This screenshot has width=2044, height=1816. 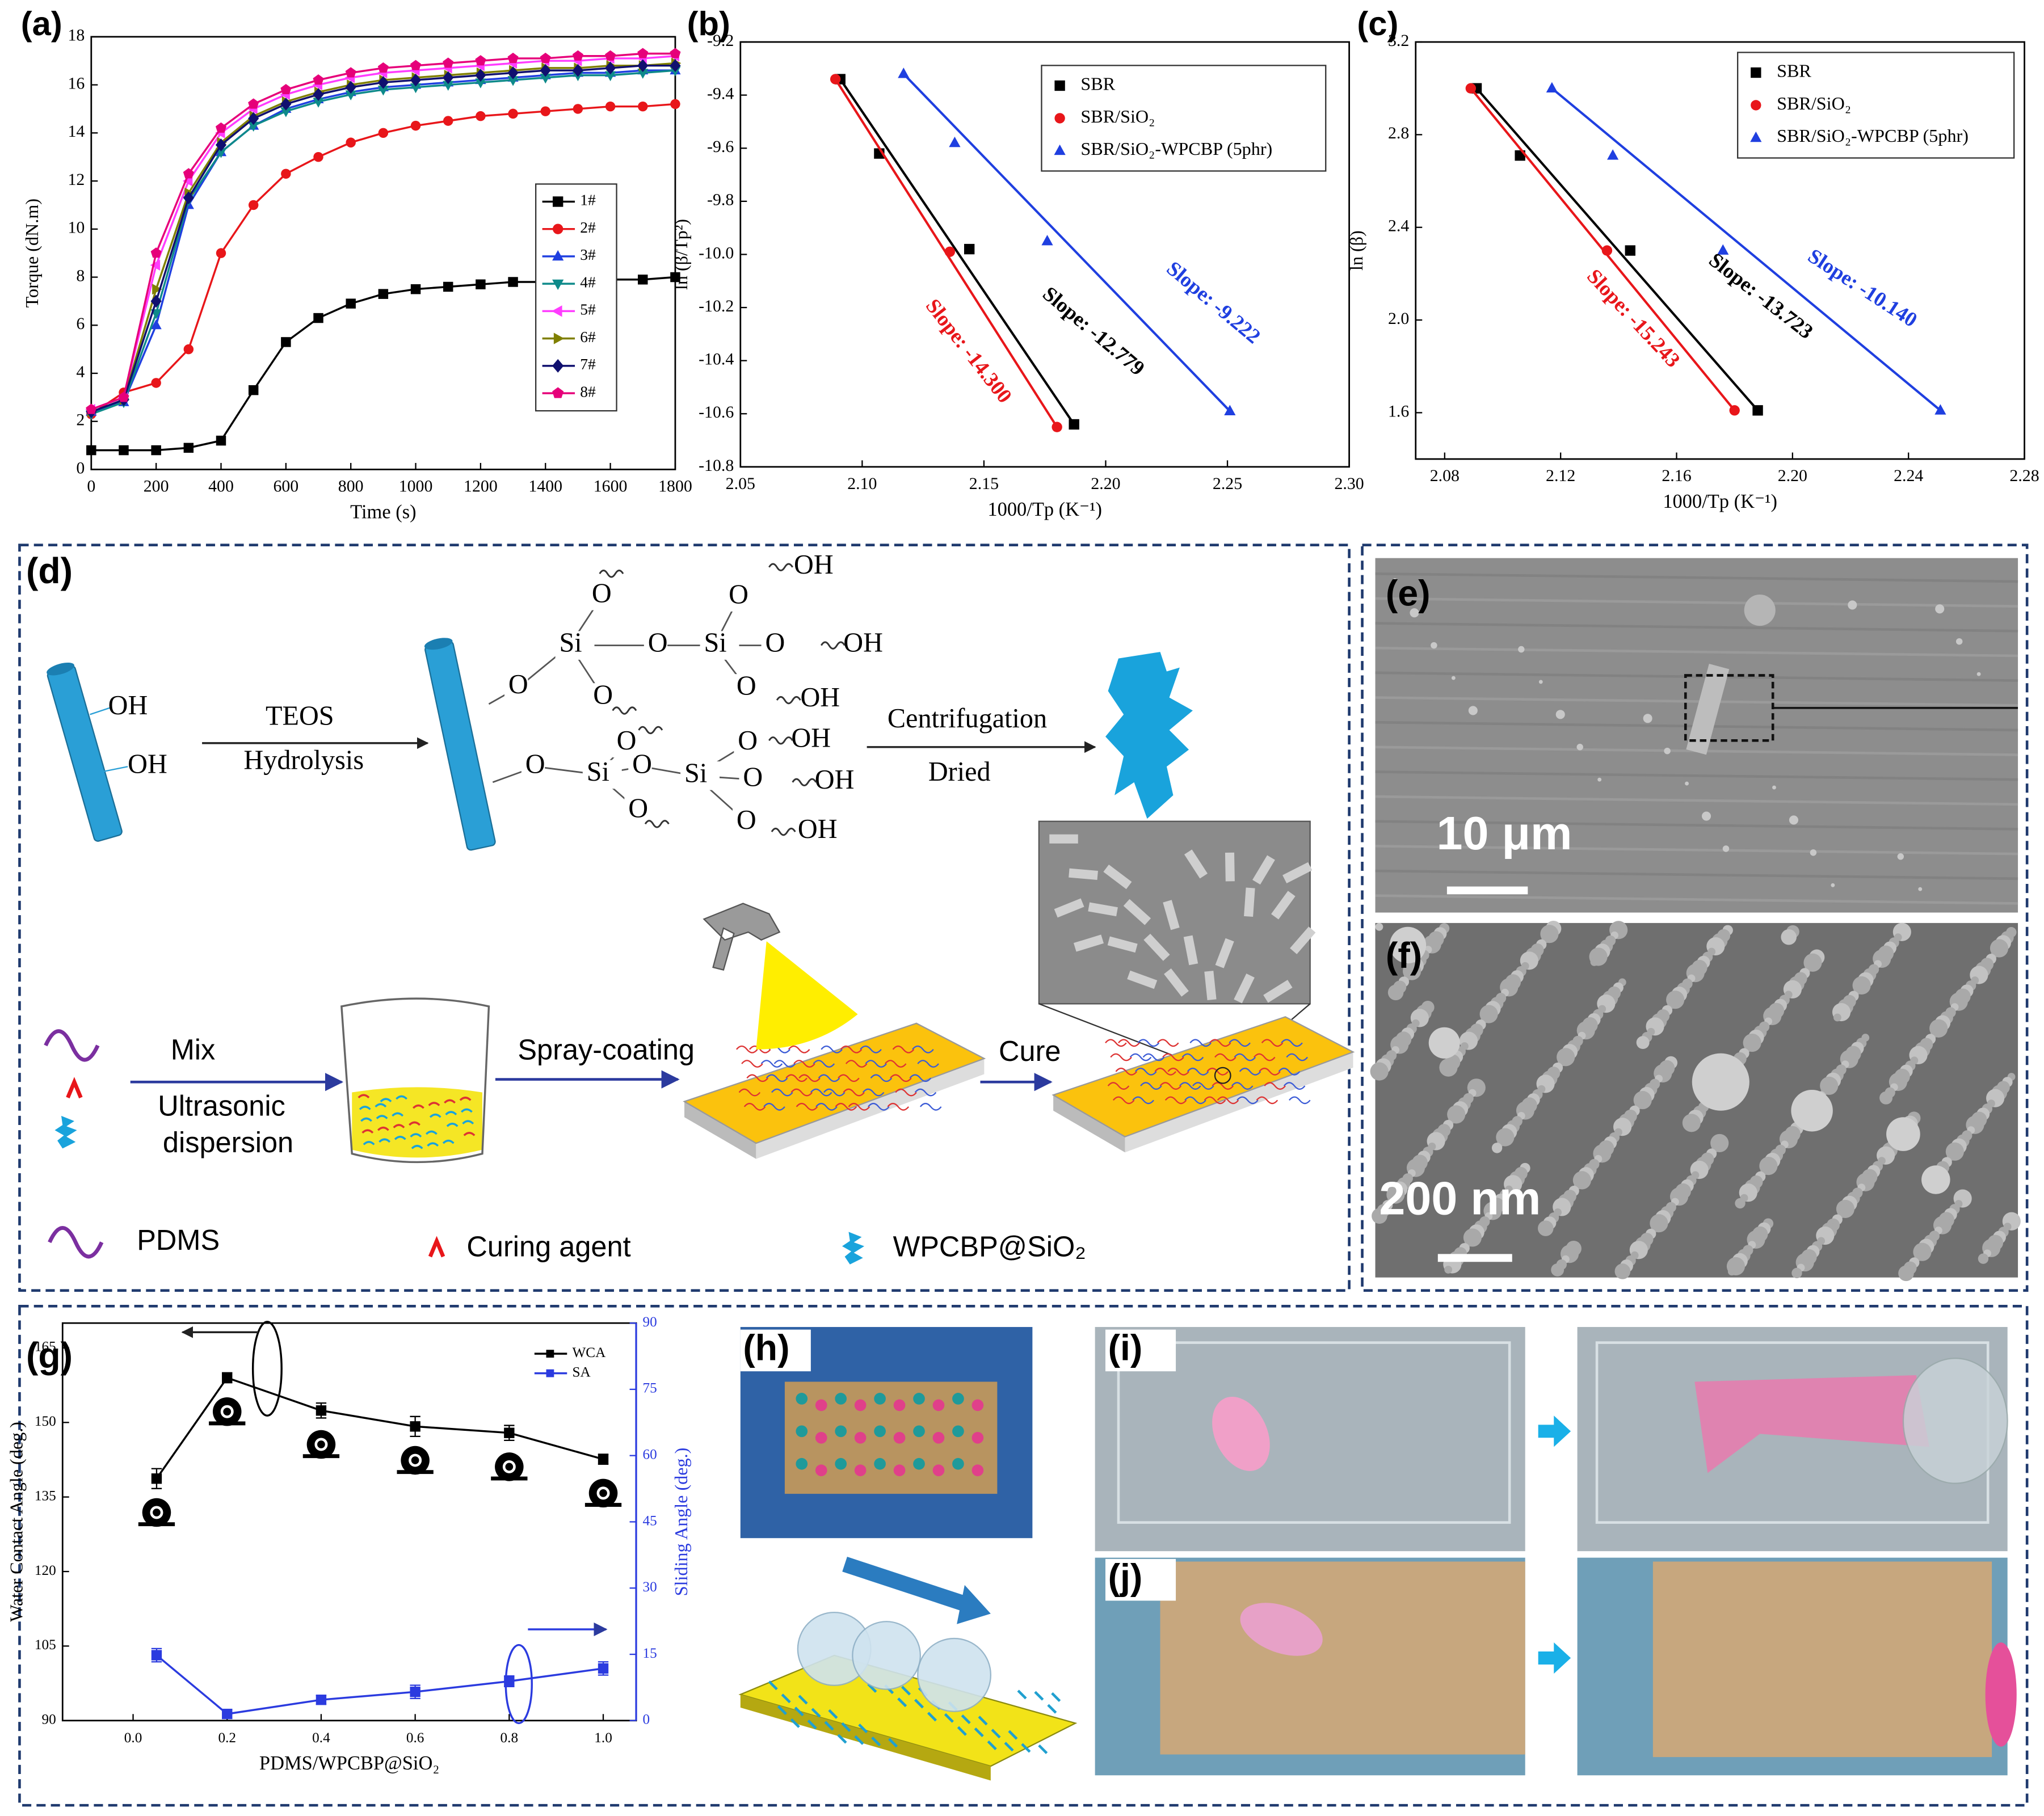 What do you see at coordinates (968, 718) in the screenshot?
I see `reaction-condition: Centrifugation` at bounding box center [968, 718].